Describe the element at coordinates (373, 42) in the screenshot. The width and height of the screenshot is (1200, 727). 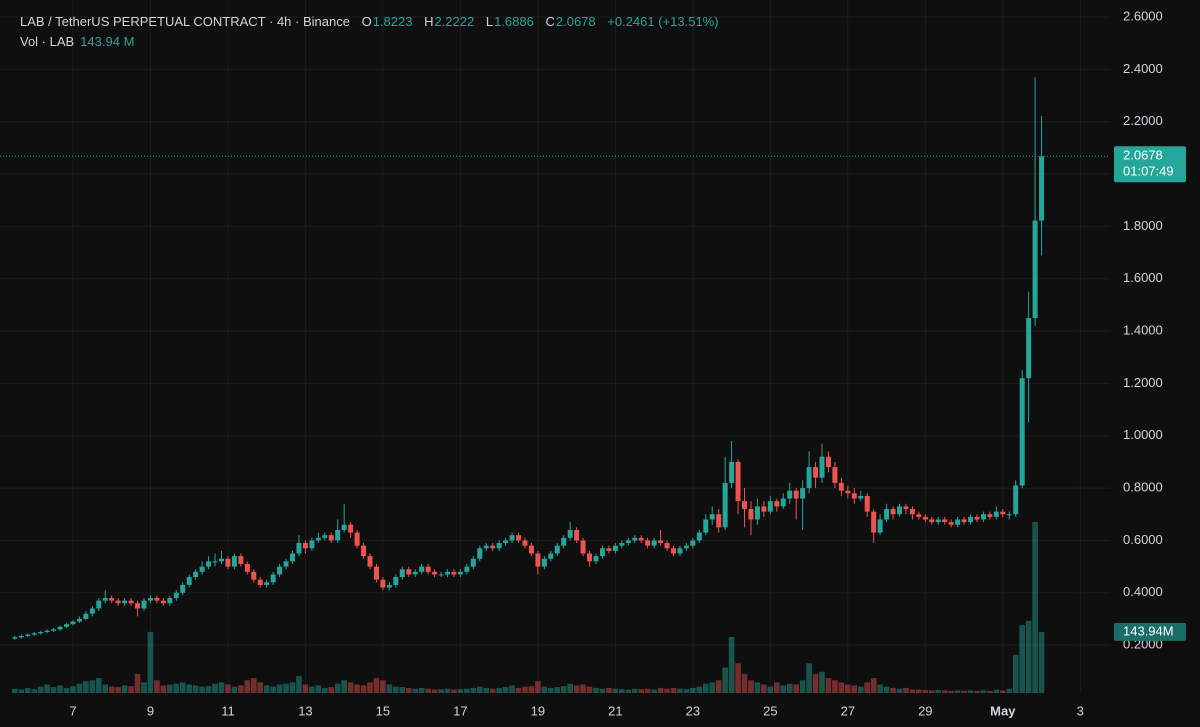
I see `volume-legend: Vol · LAB 143.94 M` at that location.